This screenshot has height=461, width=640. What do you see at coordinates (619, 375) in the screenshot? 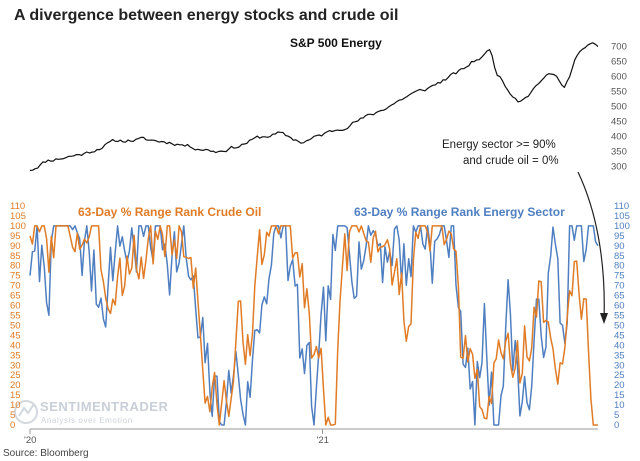
I see `right-y-tick-label: 25` at bounding box center [619, 375].